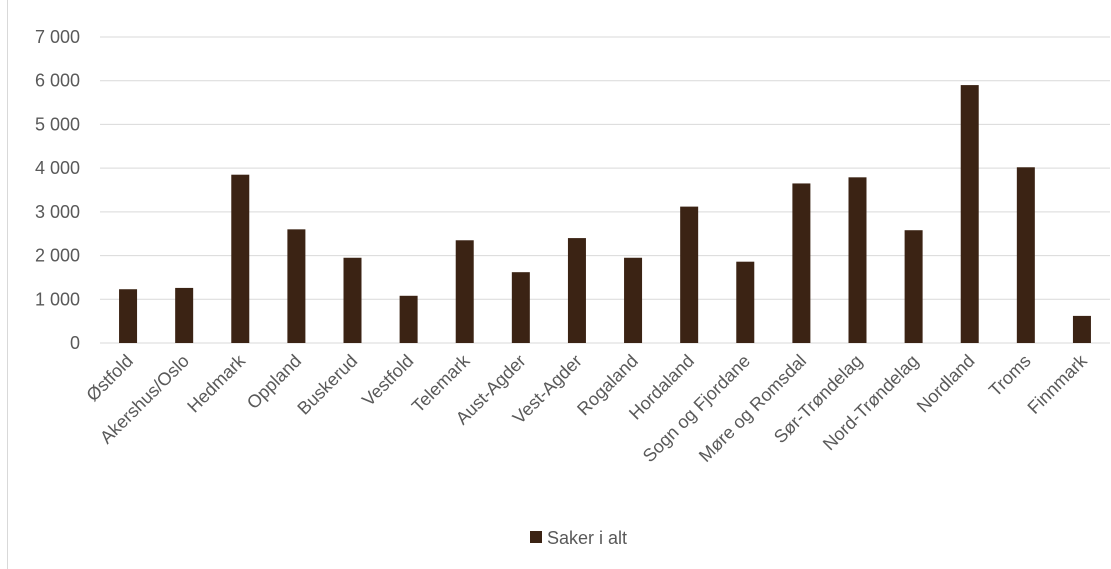  Describe the element at coordinates (57, 212) in the screenshot. I see `y-tick-label: 3 000` at that location.